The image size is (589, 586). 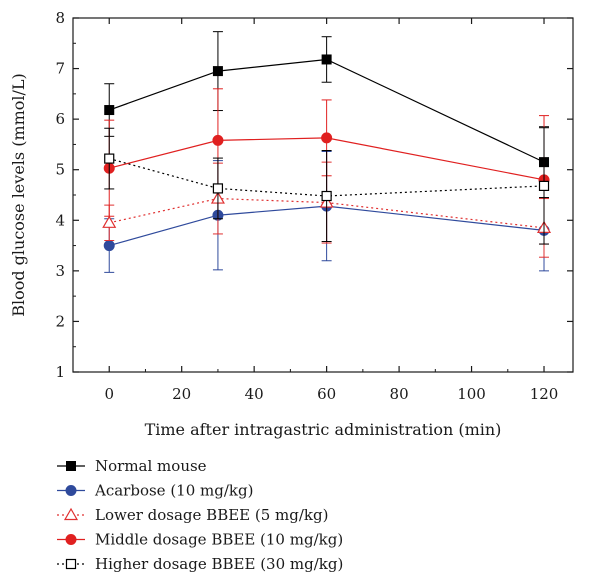 What do you see at coordinates (219, 564) in the screenshot?
I see `legend-label: Higher dosage BBEE (30 mg/kg)` at bounding box center [219, 564].